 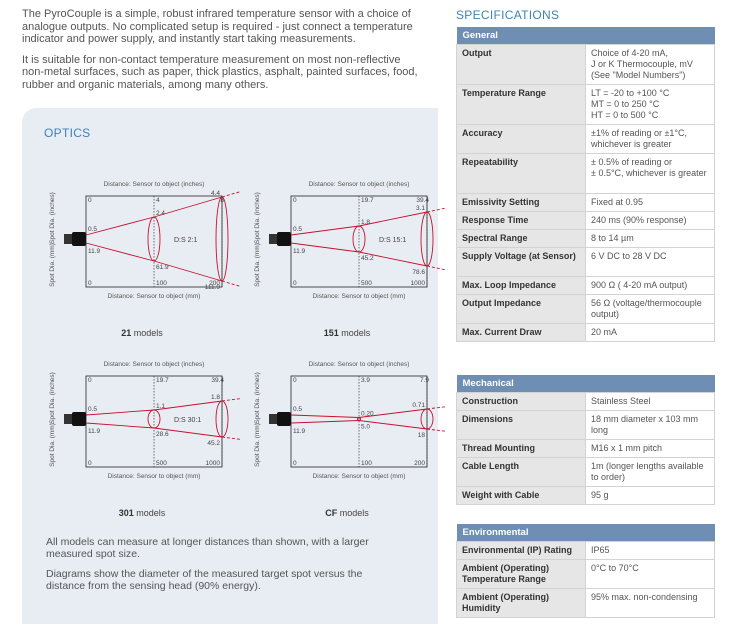 I want to click on spec-key: Cable Length, so click(x=521, y=472).